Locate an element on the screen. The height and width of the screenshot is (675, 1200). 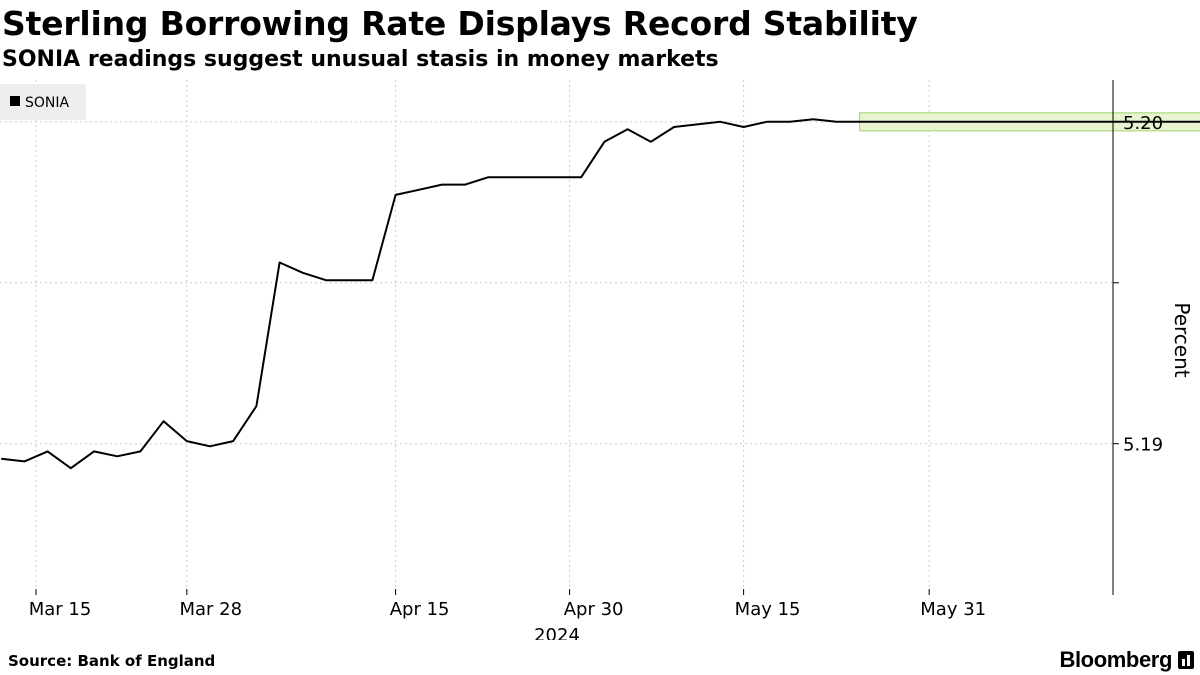
y-tick-label-2: 5.20 is located at coordinates (1143, 123).